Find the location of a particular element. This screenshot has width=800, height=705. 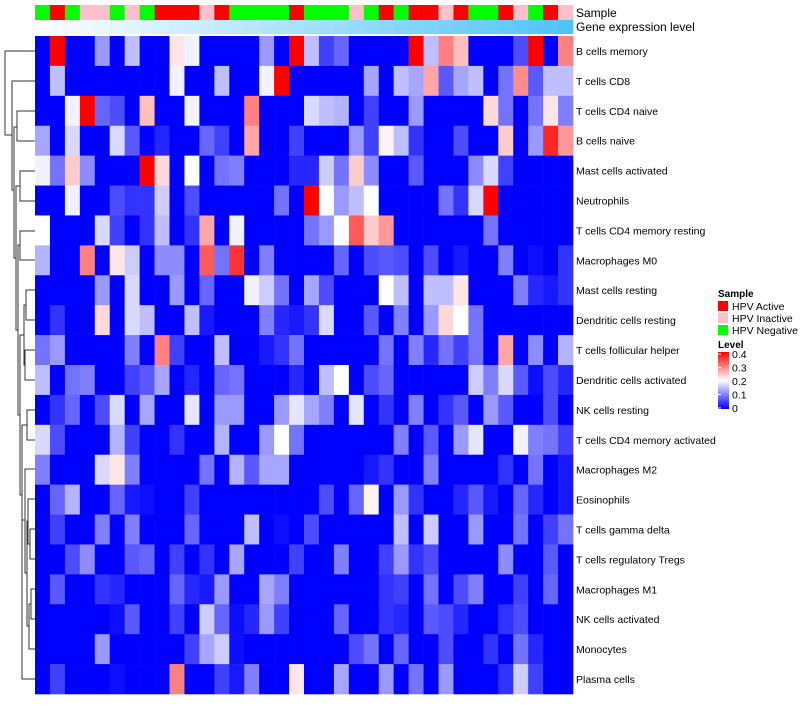

level-tick-label: 0.3 is located at coordinates (739, 369).